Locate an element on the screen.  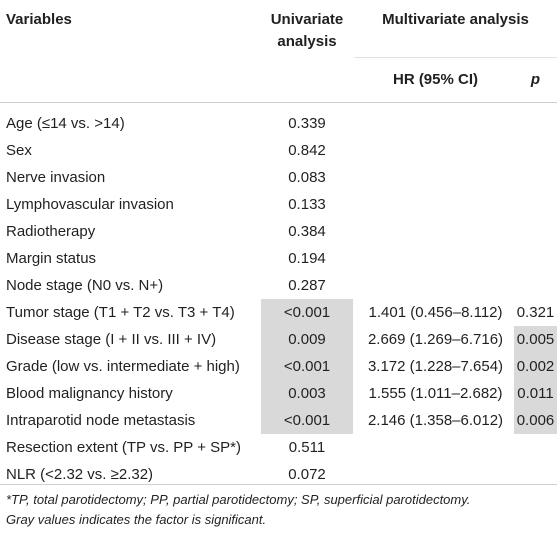
univariate-cell: 0.009 is located at coordinates (307, 339).